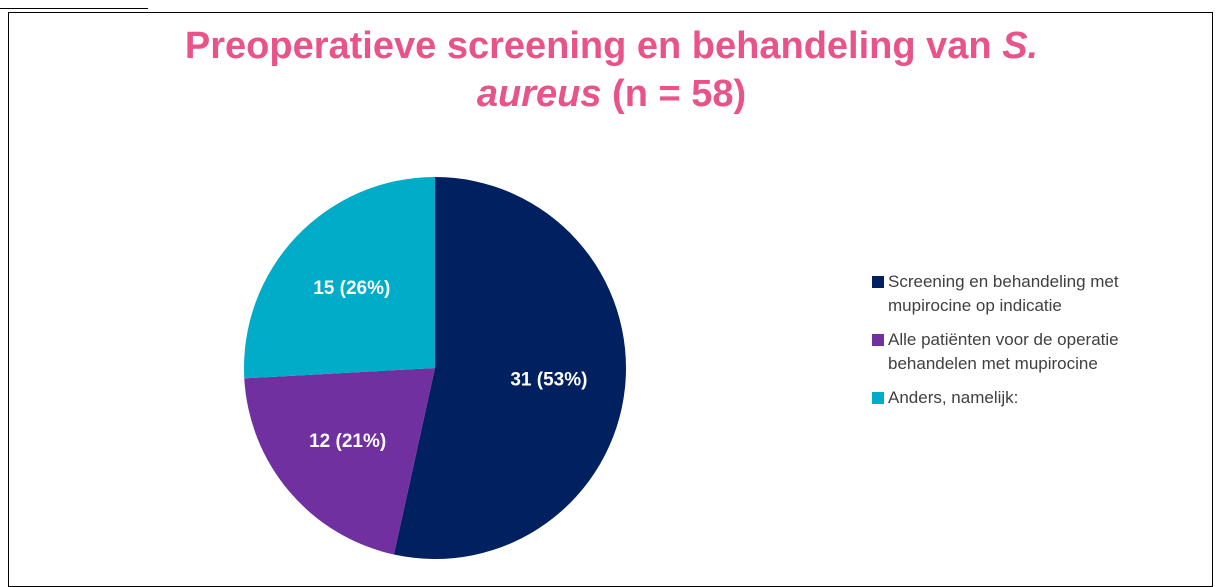  I want to click on data-label: 15 (26%), so click(351, 288).